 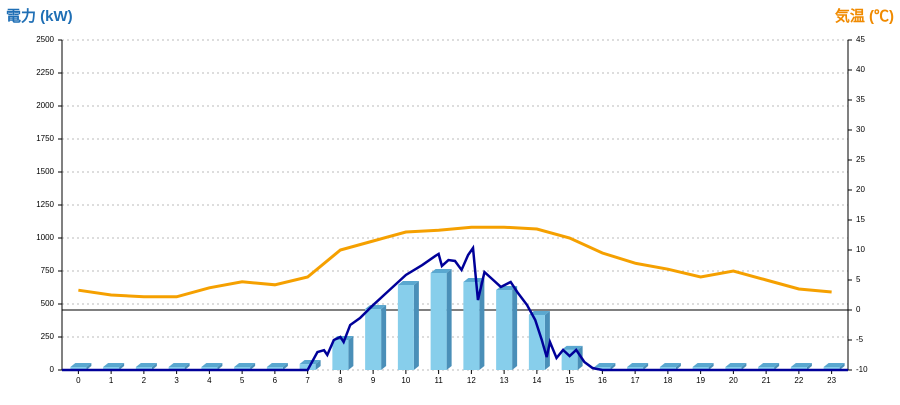 What do you see at coordinates (733, 380) in the screenshot?
I see `x-tick-label: 20` at bounding box center [733, 380].